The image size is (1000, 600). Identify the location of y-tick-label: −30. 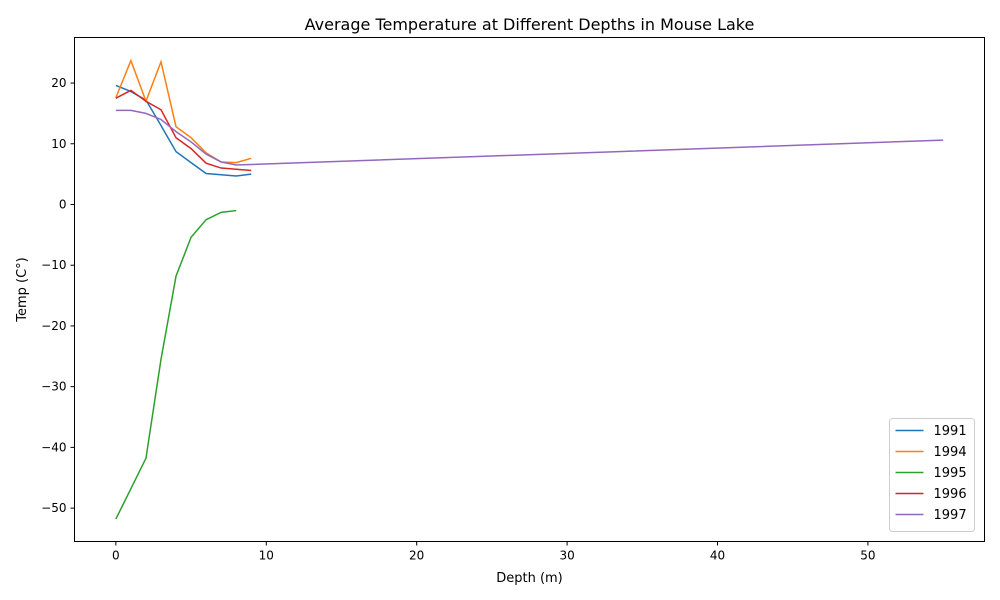
(53, 387).